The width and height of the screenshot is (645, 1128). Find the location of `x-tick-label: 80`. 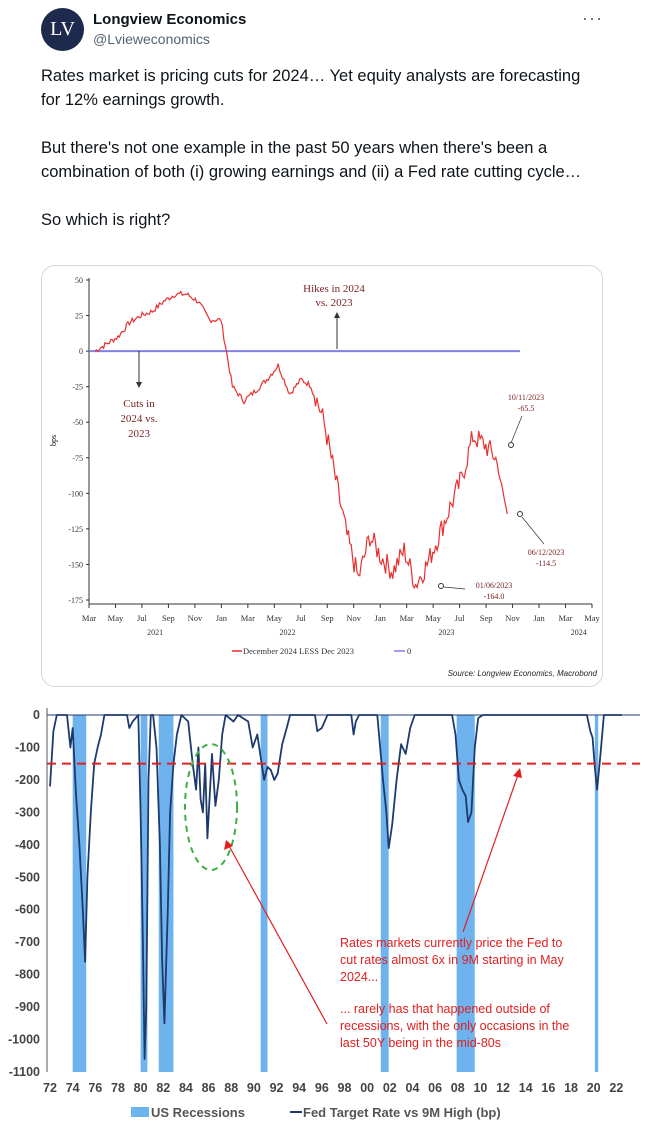

x-tick-label: 80 is located at coordinates (141, 1088).